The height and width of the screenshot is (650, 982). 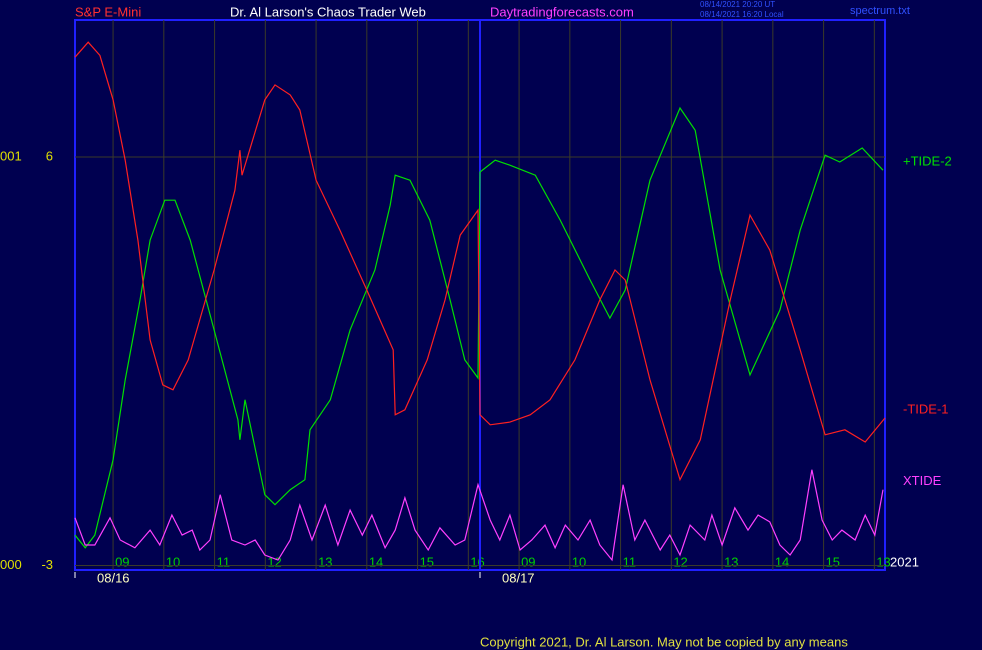 I want to click on file-name: spectrum.txt, so click(x=880, y=11).